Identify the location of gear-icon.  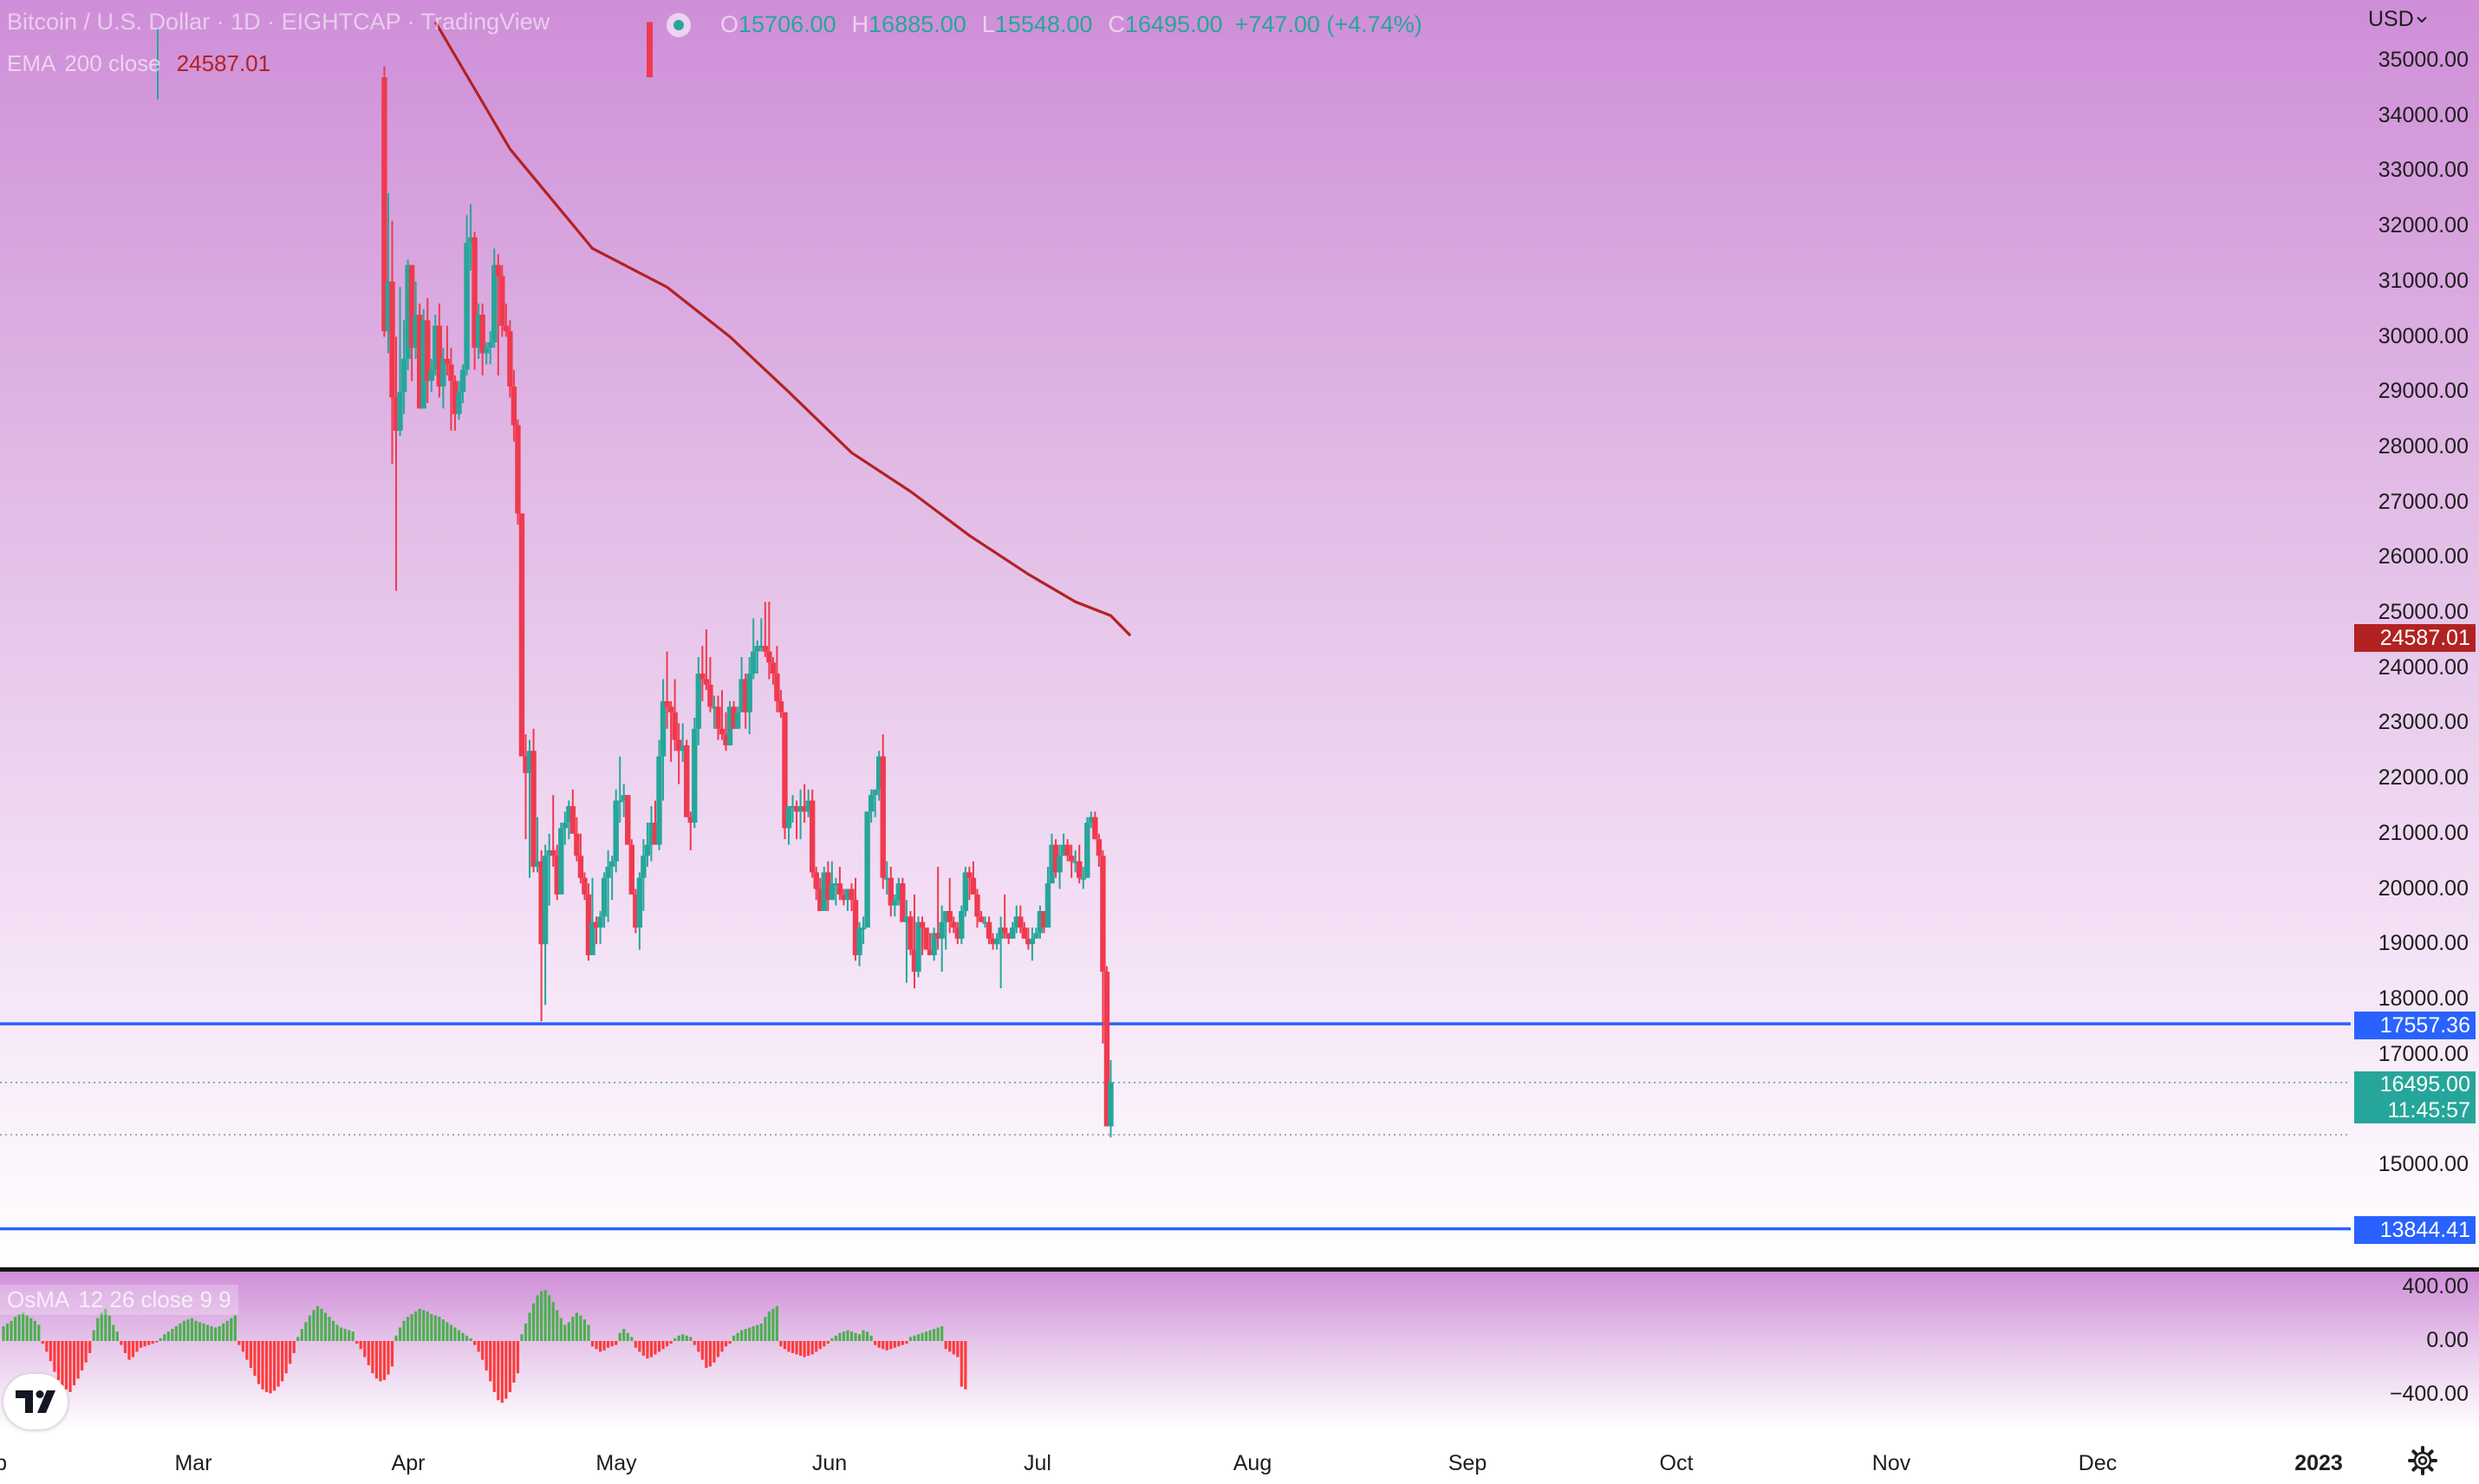
(2422, 1460).